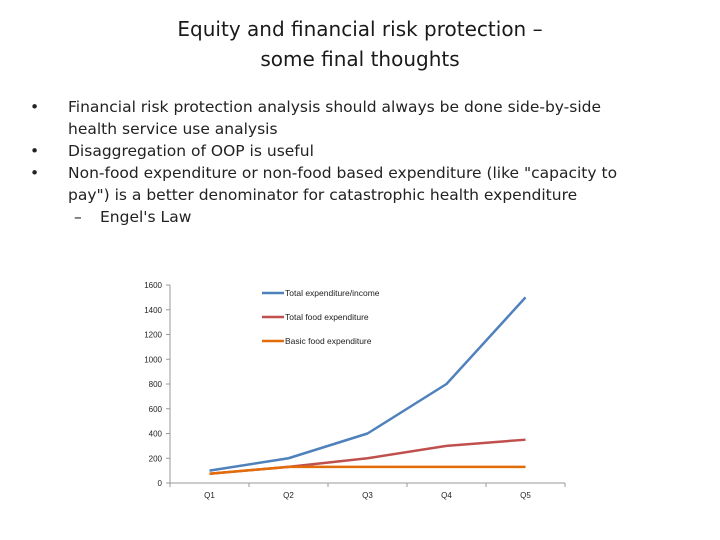  What do you see at coordinates (153, 359) in the screenshot?
I see `y-tick-label: 1000` at bounding box center [153, 359].